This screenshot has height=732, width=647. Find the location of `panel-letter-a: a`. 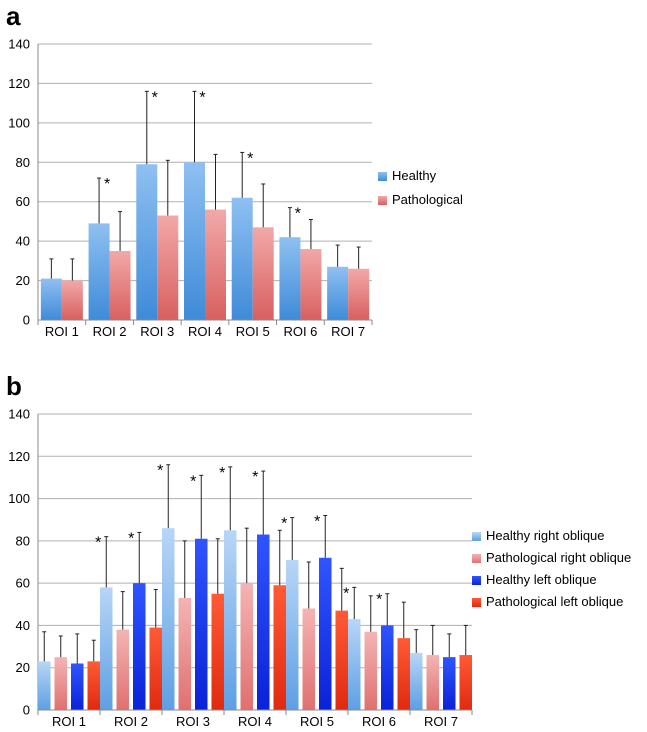

panel-letter-a: a is located at coordinates (13, 16).